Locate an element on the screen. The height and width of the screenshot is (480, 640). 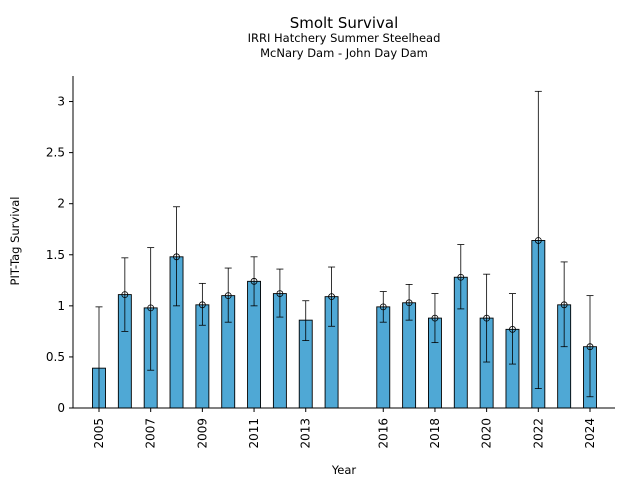
x-tick-label-8: 2022 is located at coordinates (538, 433).